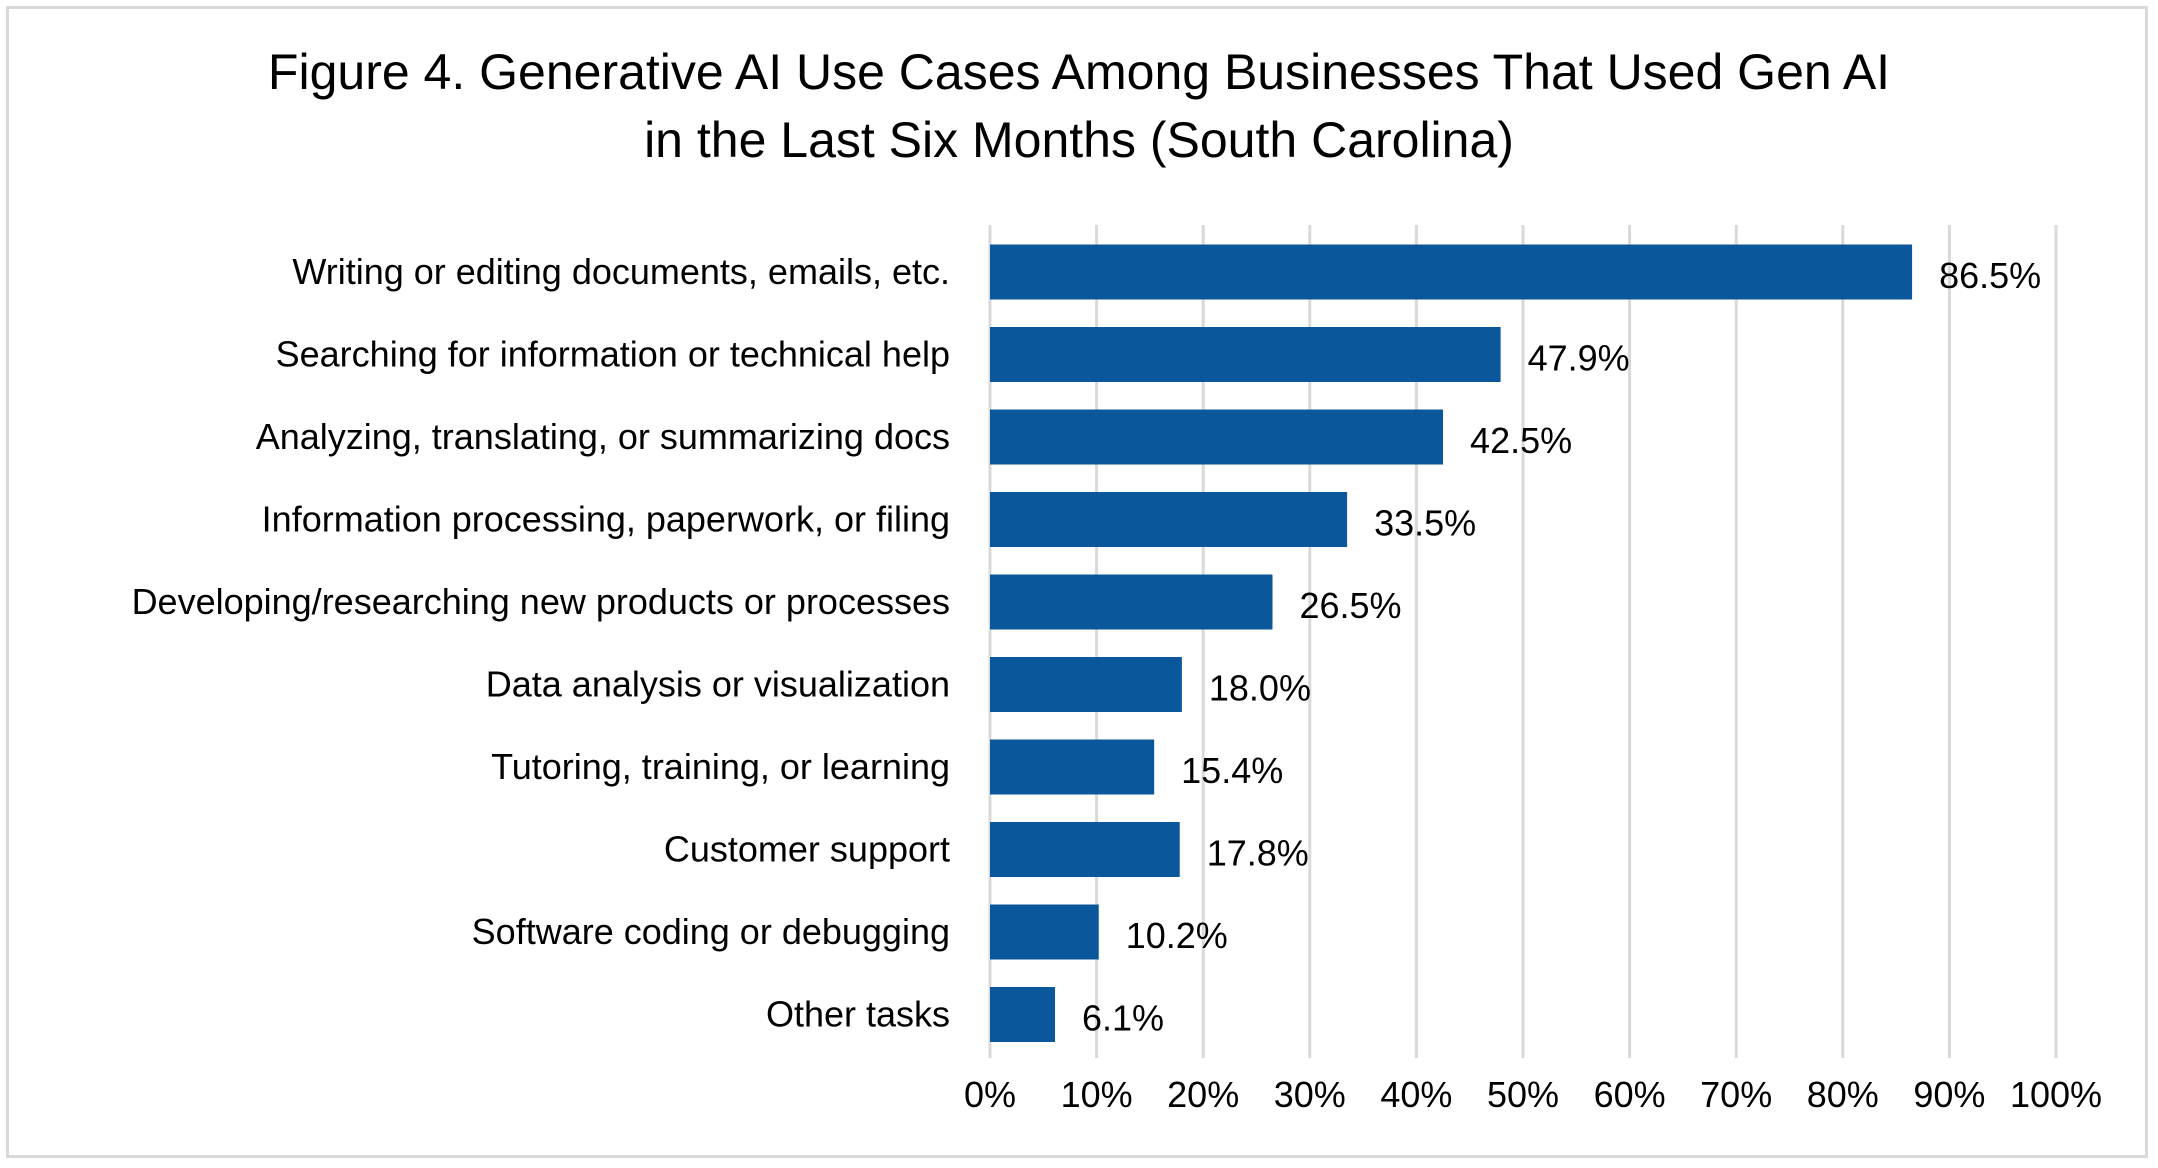 The image size is (2158, 1168). What do you see at coordinates (1260, 688) in the screenshot?
I see `data-label: 18.0%` at bounding box center [1260, 688].